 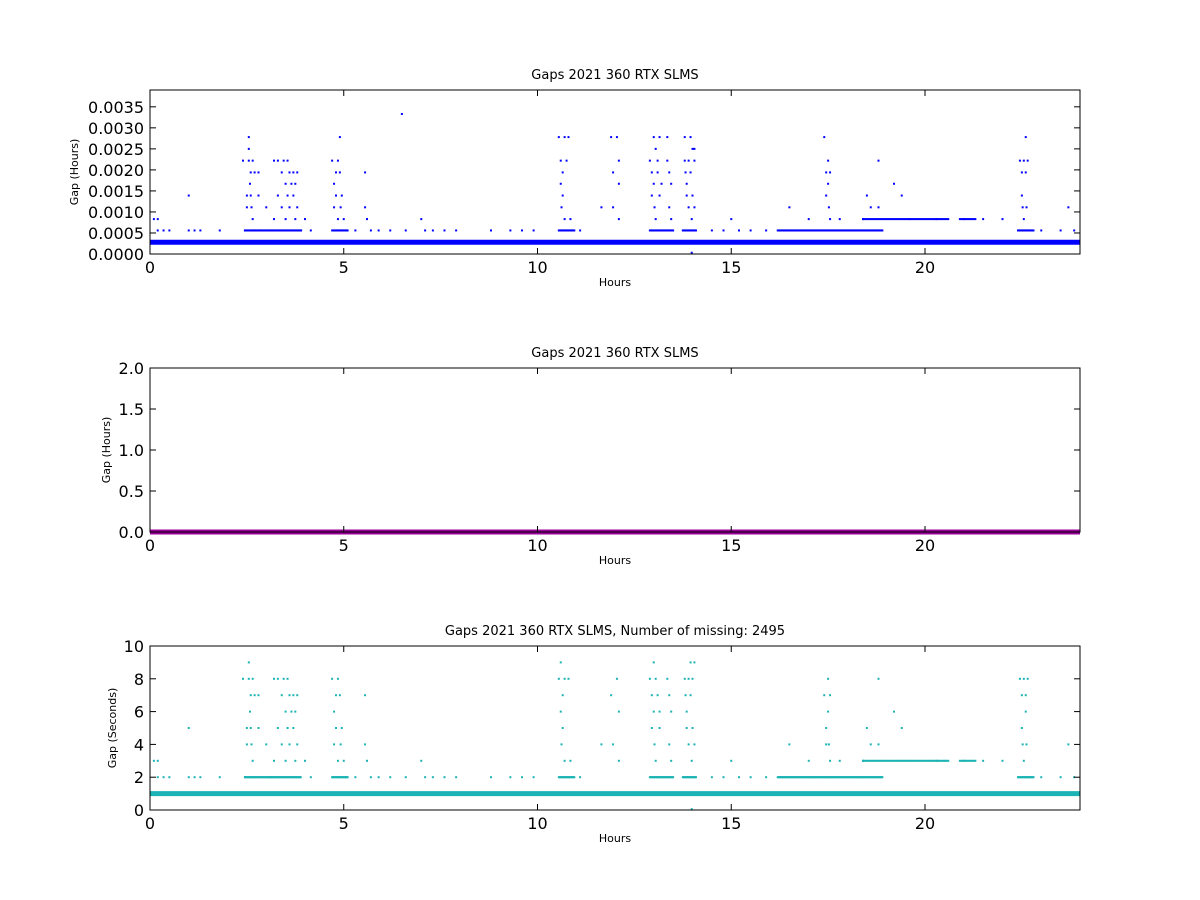 I want to click on y-tick-label: 0.0000, so click(x=116, y=254).